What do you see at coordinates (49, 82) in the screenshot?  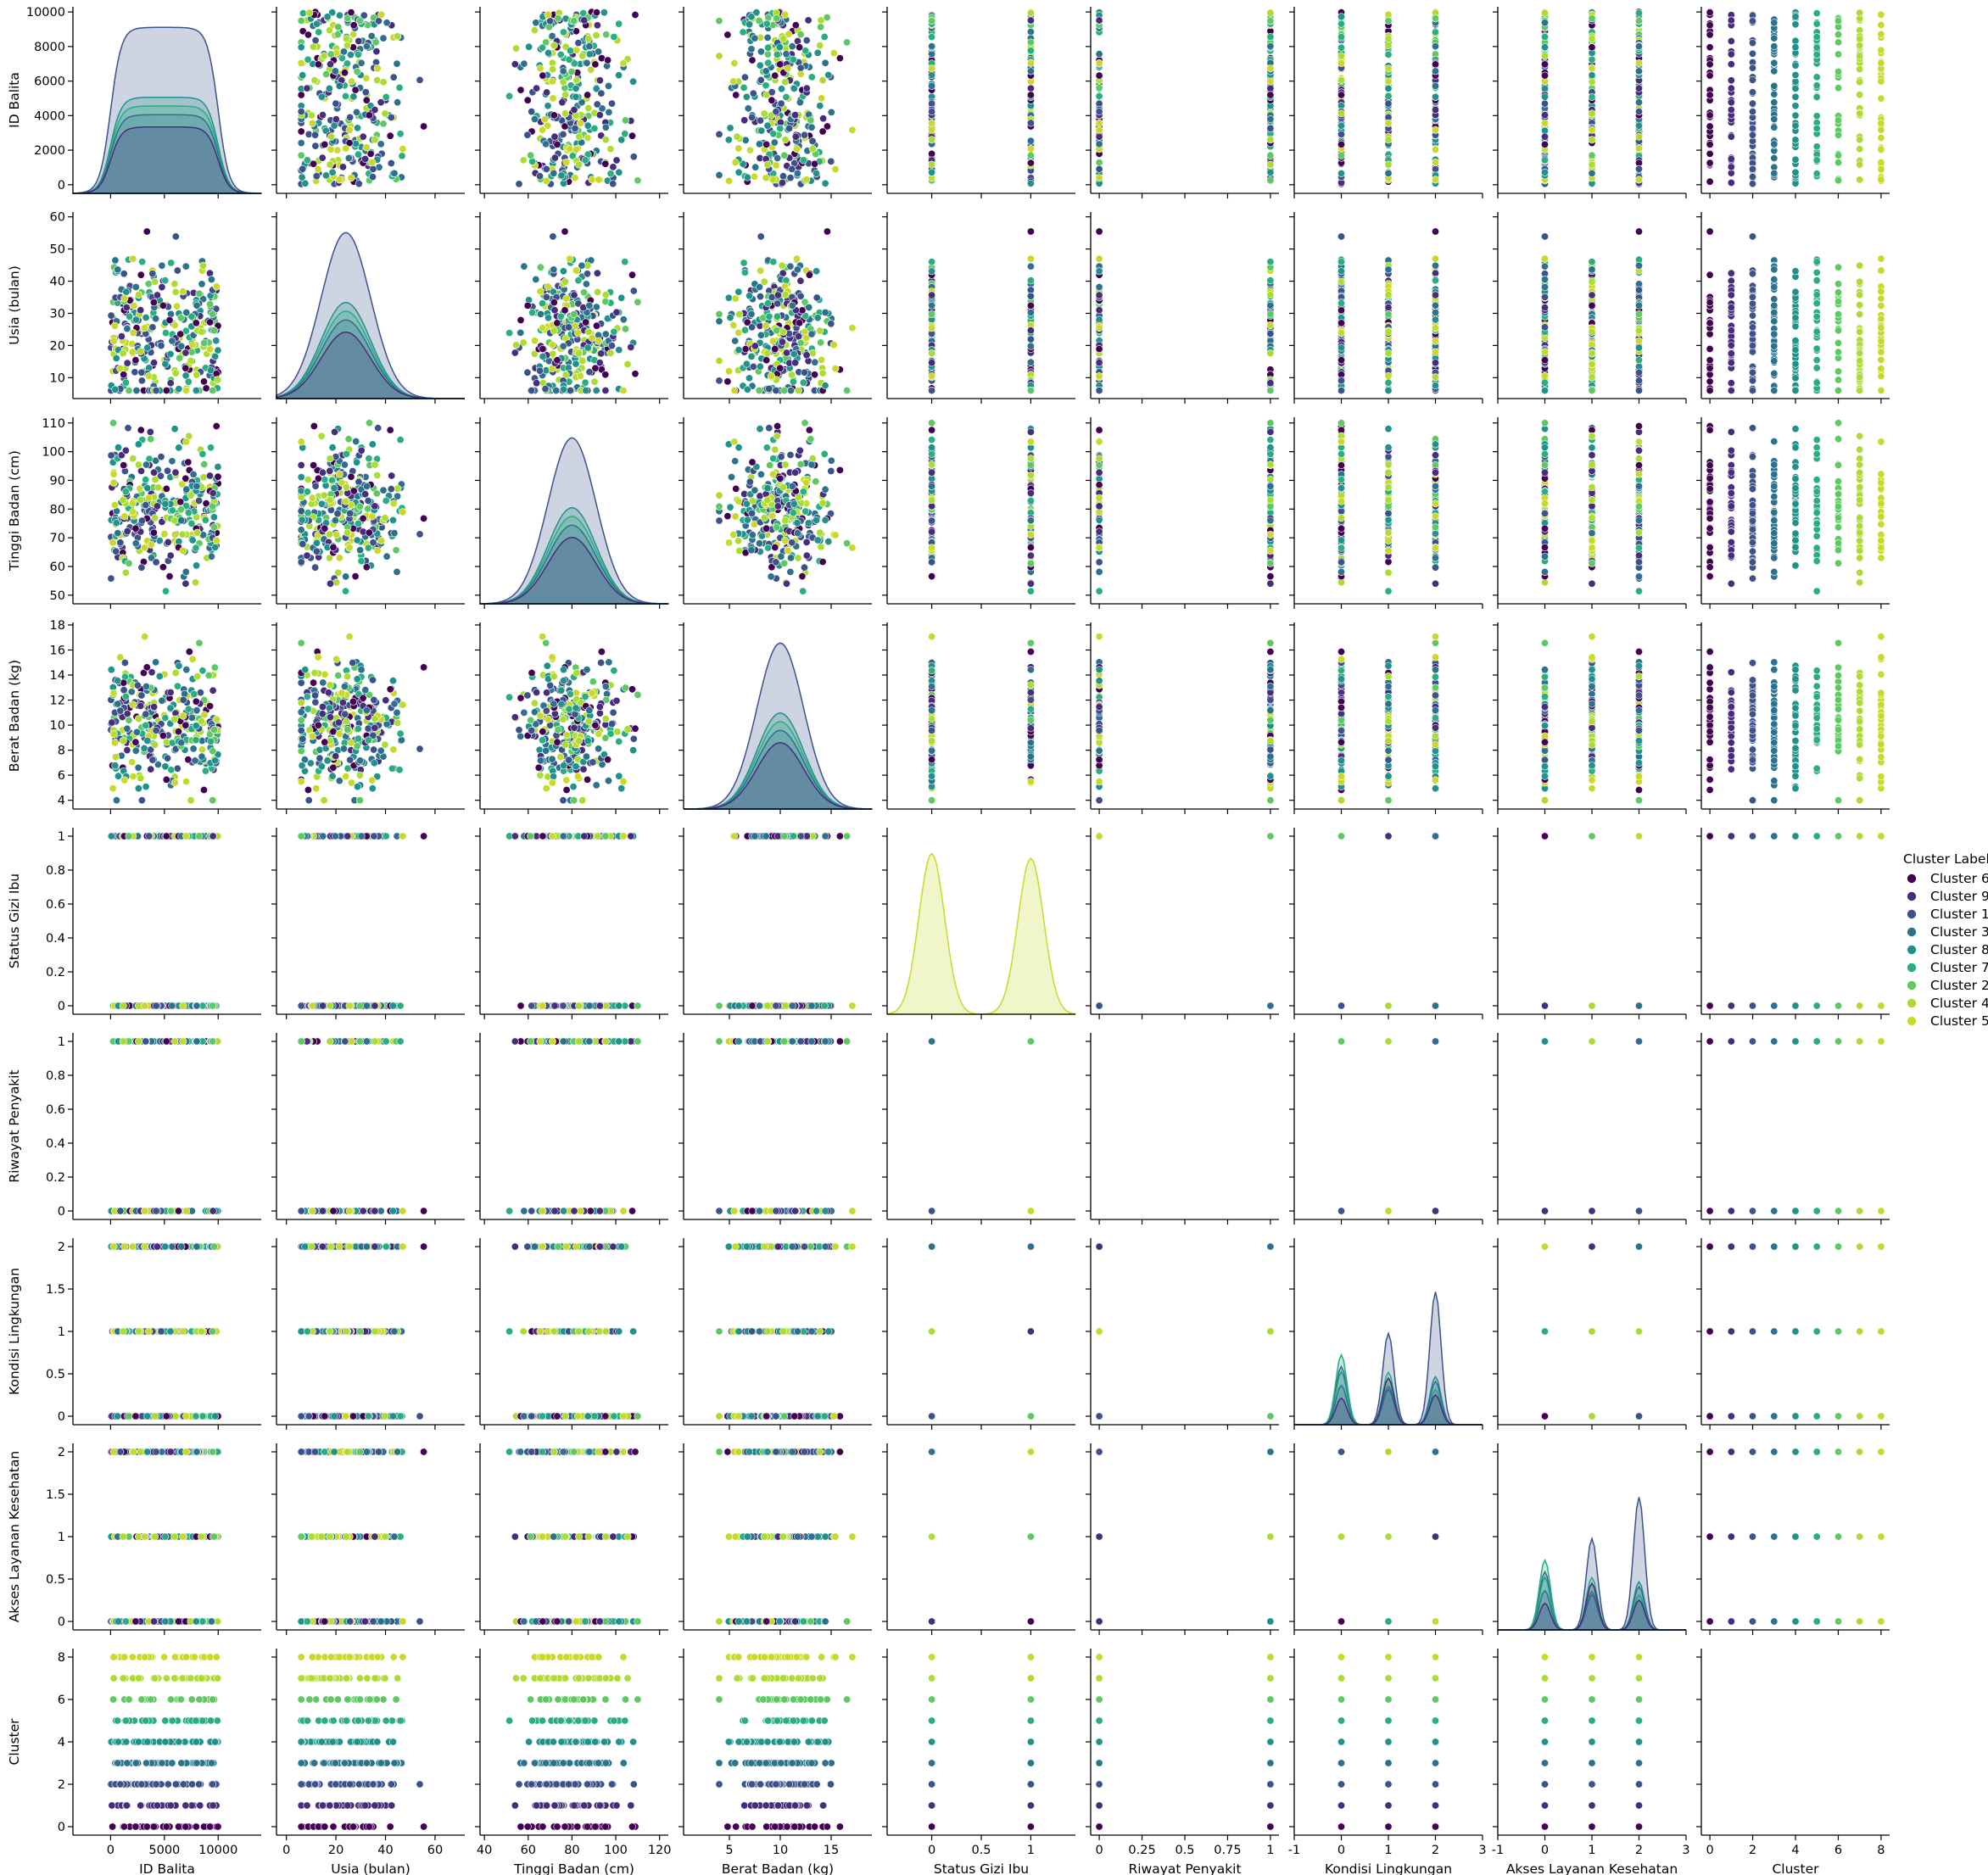 I see `y-tick-label-0-3: 6000` at bounding box center [49, 82].